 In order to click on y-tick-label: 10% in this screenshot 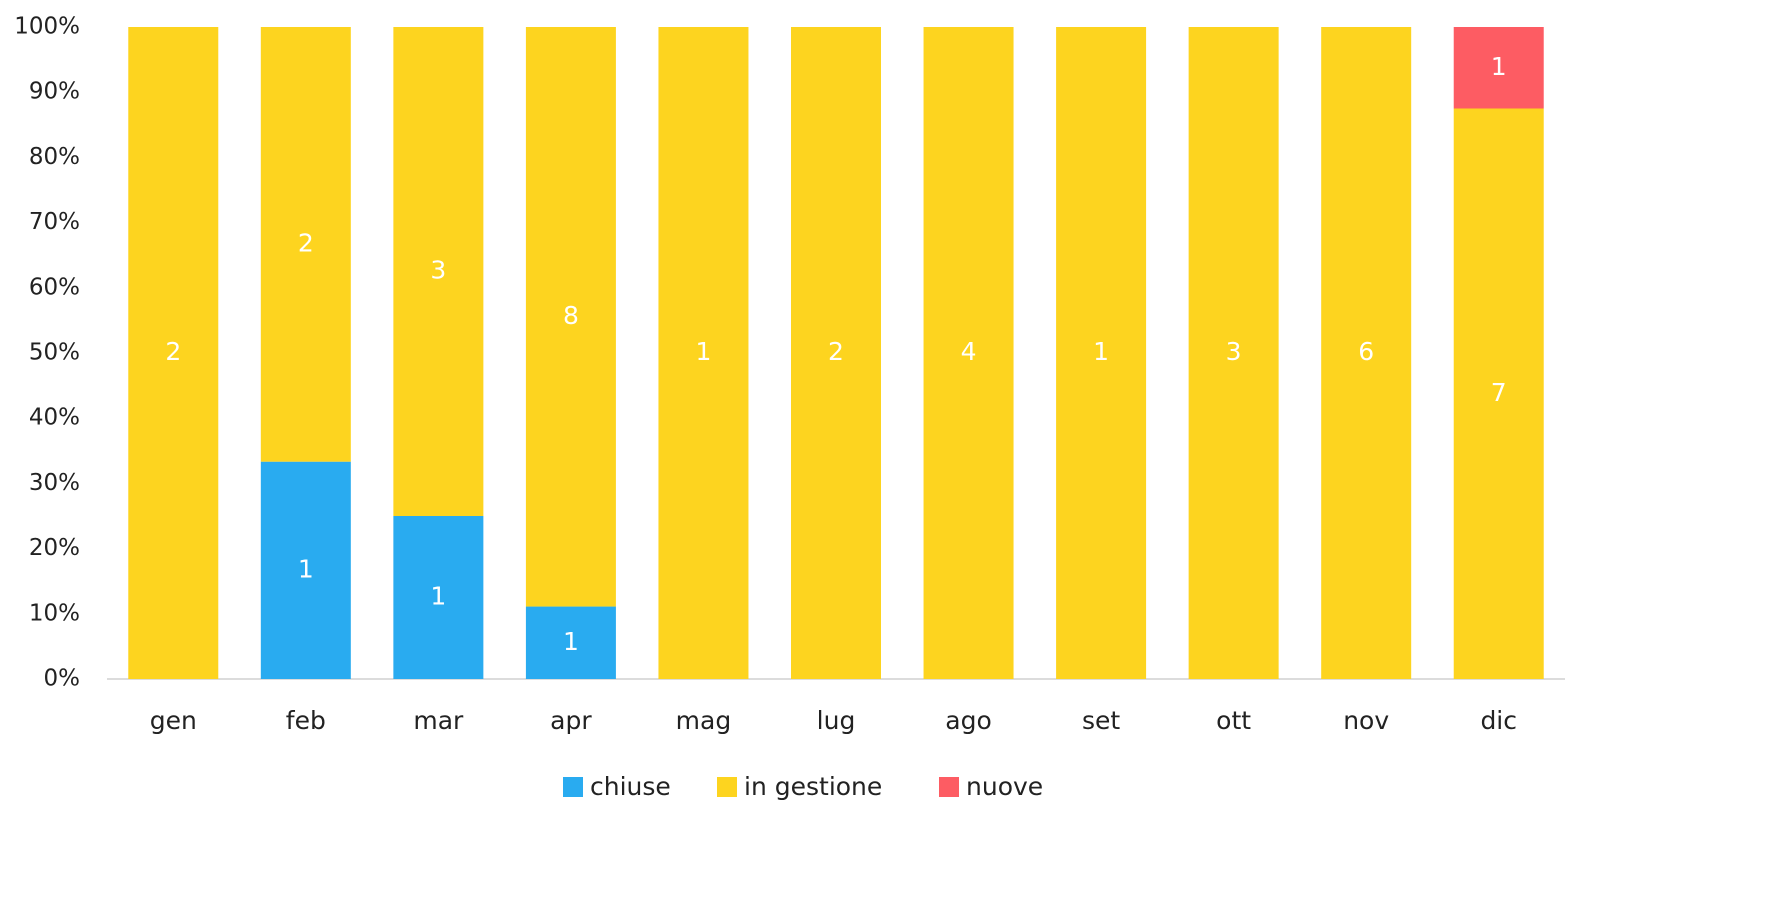, I will do `click(54, 613)`.